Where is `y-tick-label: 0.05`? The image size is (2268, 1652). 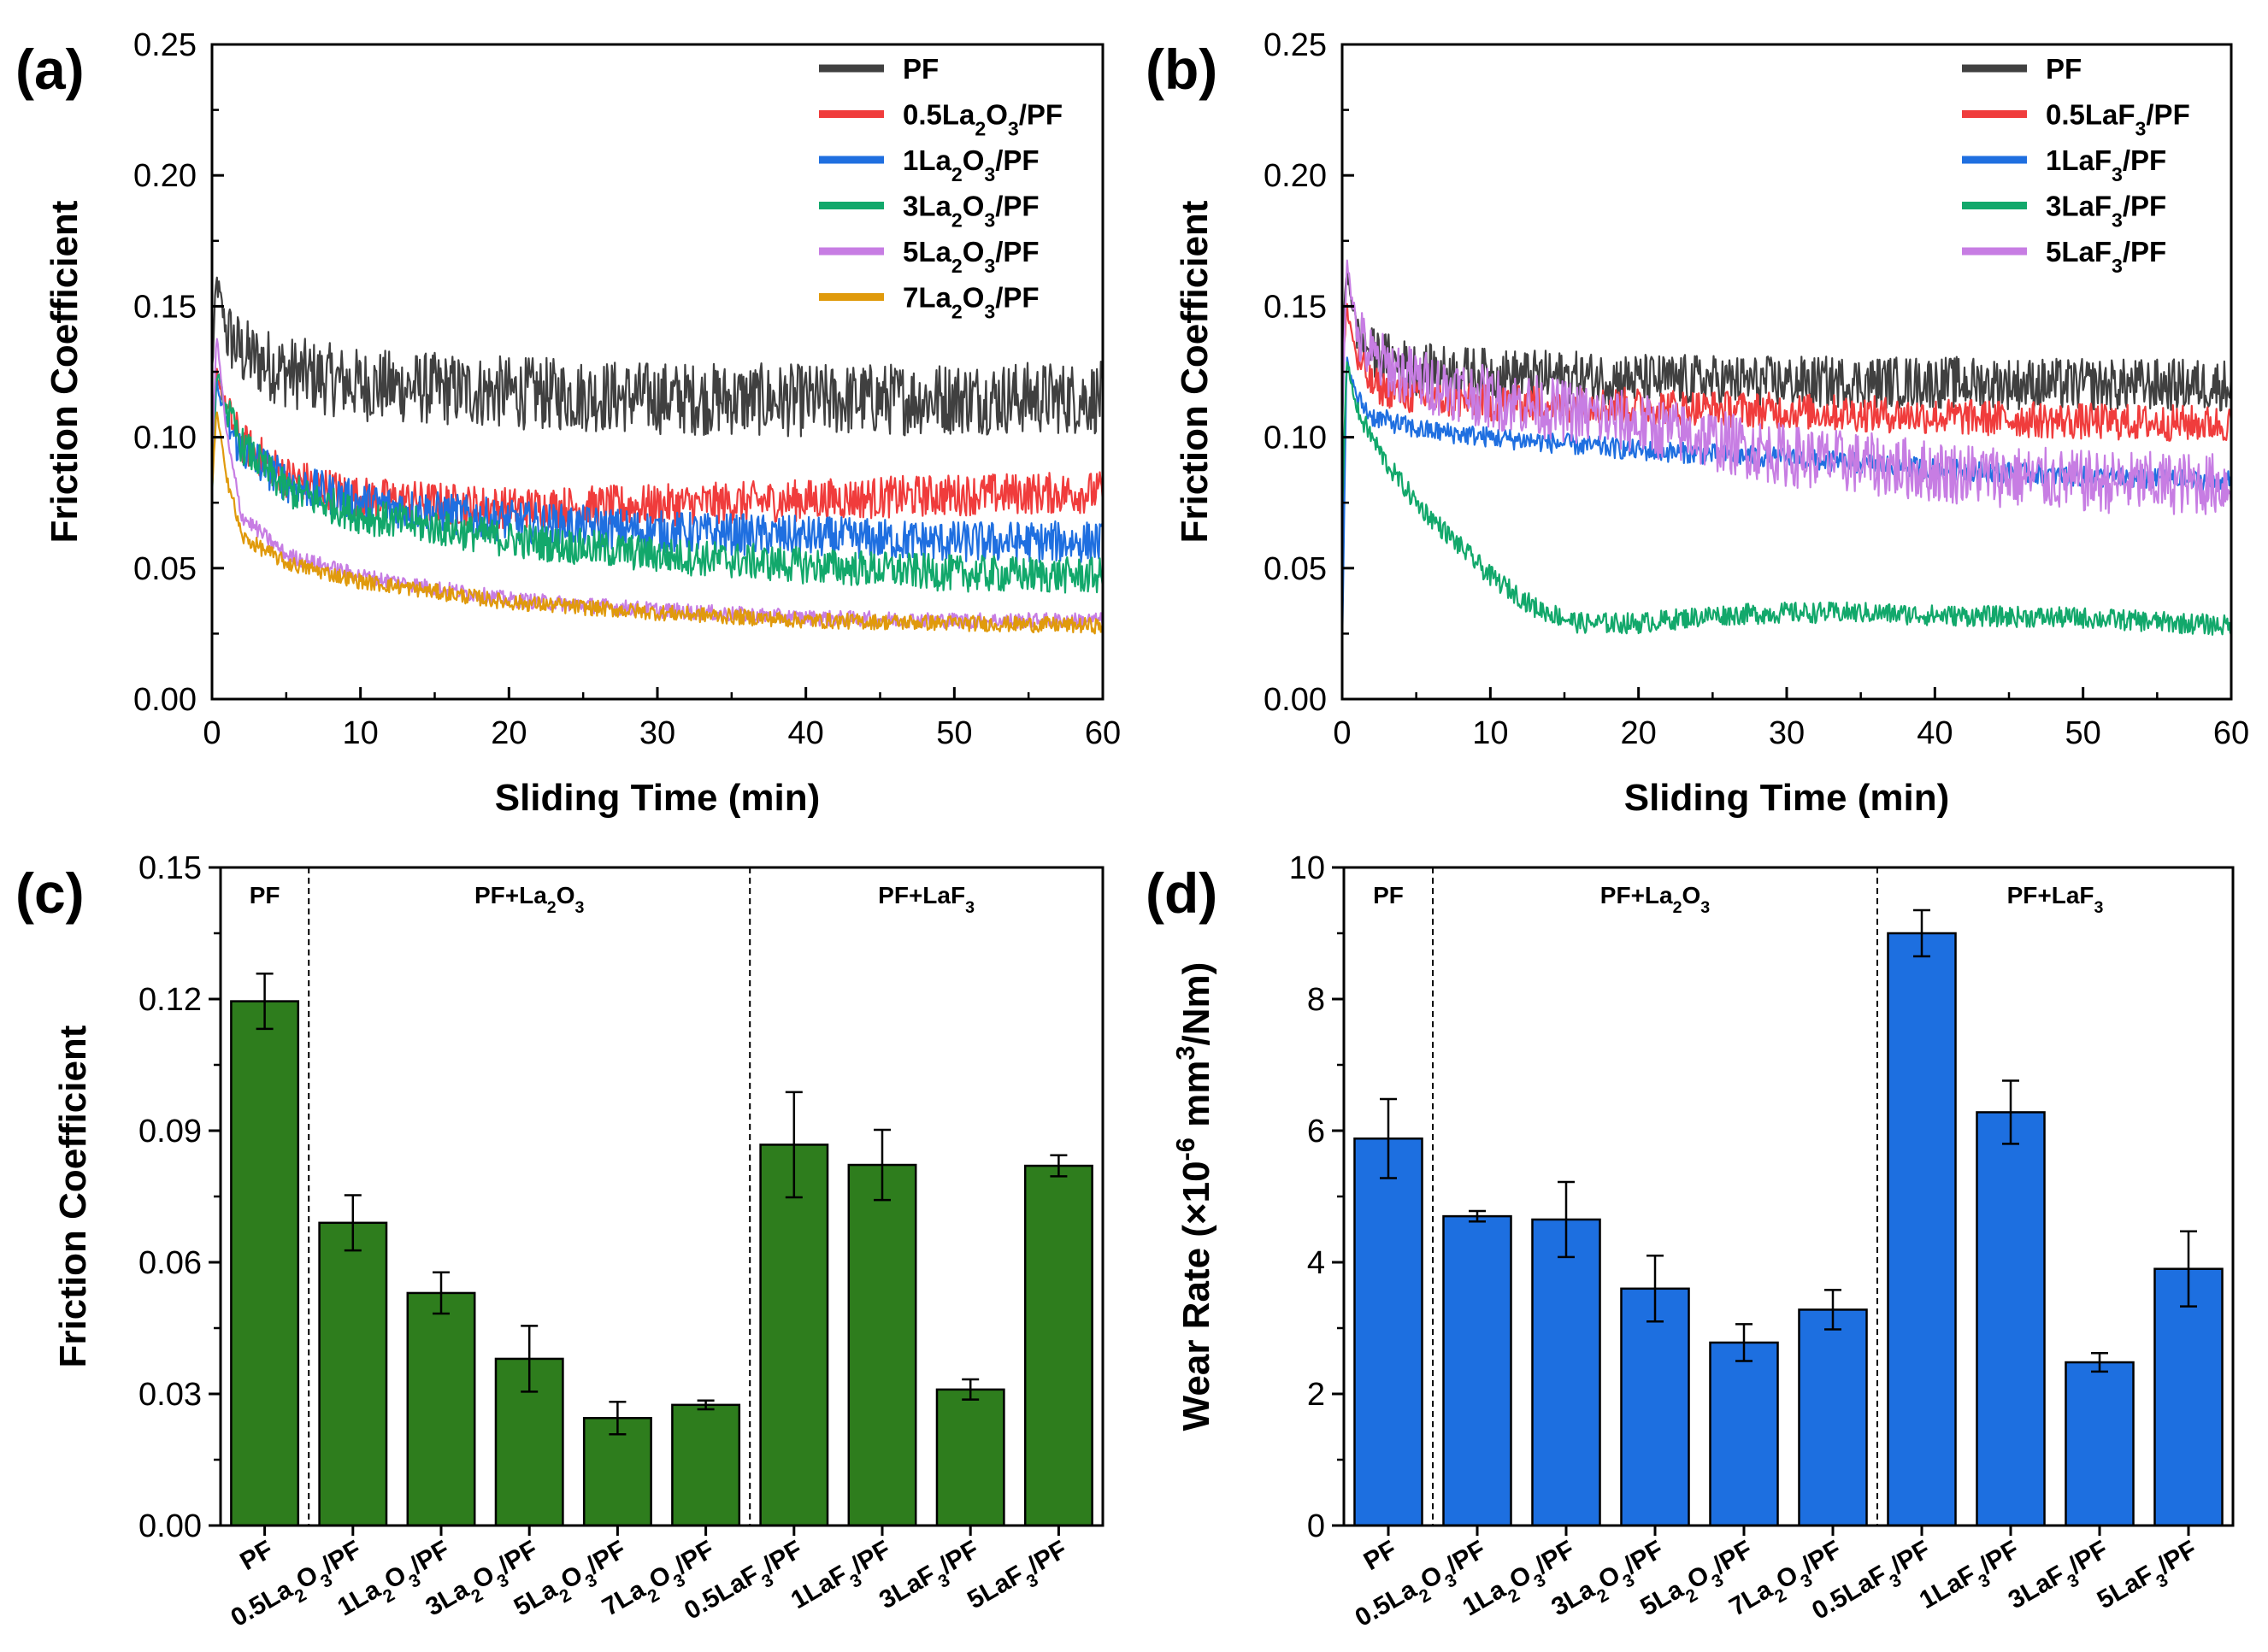 y-tick-label: 0.05 is located at coordinates (1295, 569).